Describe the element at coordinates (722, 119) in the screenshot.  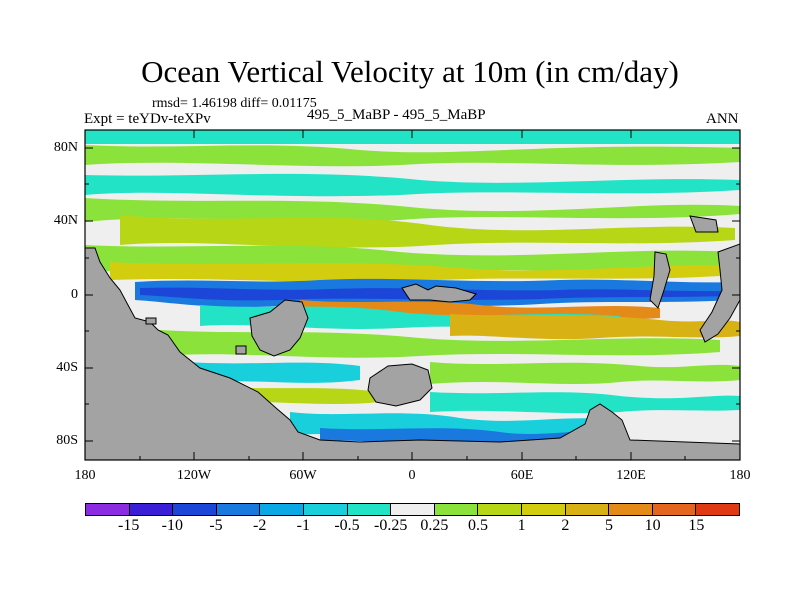
I see `season-label: ANN` at that location.